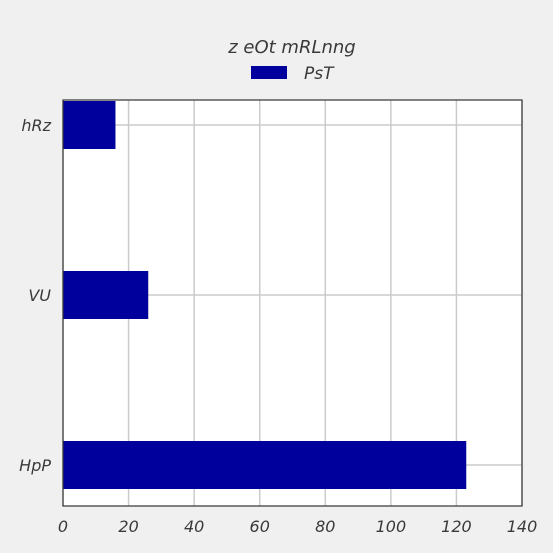  Describe the element at coordinates (291, 47) in the screenshot. I see `legend-title: z eOt mRLnng` at that location.